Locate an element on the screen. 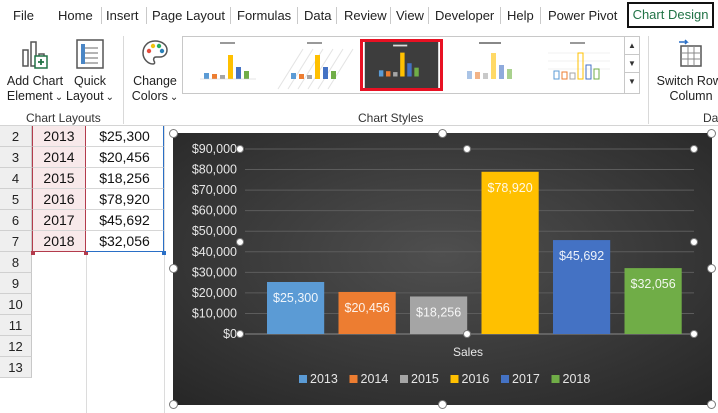 The width and height of the screenshot is (718, 413). chart-style-5-thumbnail is located at coordinates (577, 65).